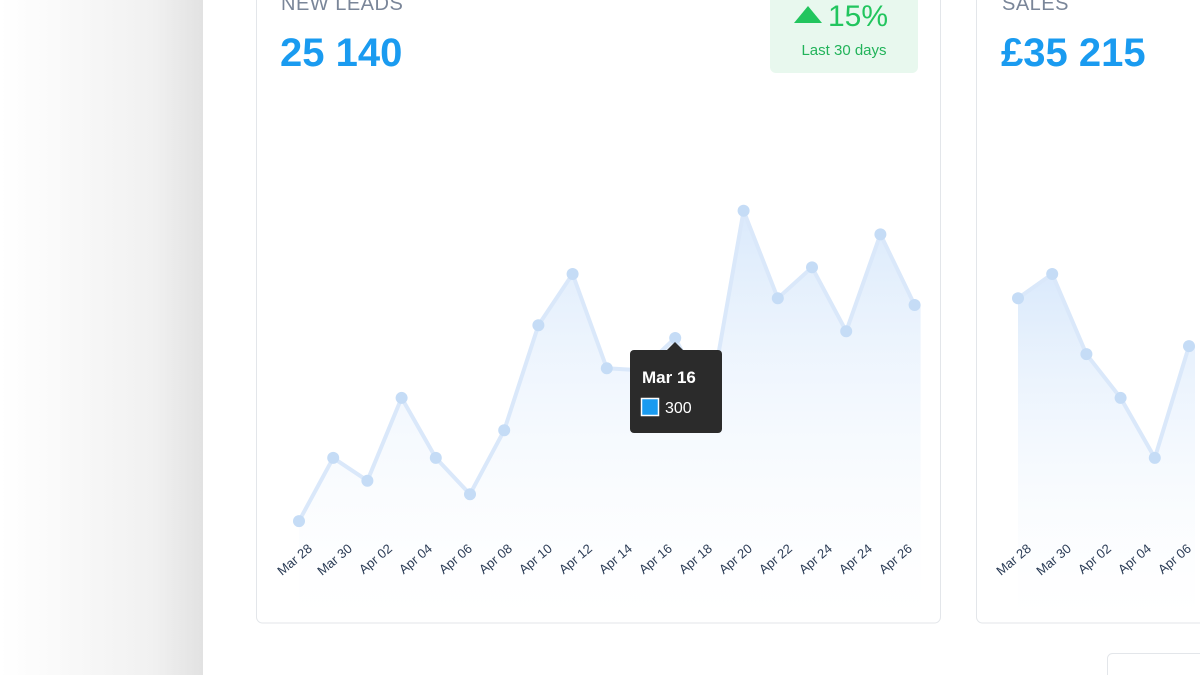 The height and width of the screenshot is (675, 1200). Describe the element at coordinates (1103, 366) in the screenshot. I see `line` at that location.